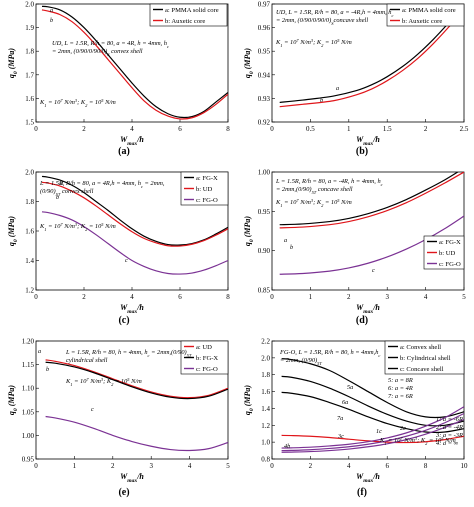 The width and height of the screenshot is (474, 507). Describe the element at coordinates (28, 342) in the screenshot. I see `y-tick-label: 1.20` at that location.